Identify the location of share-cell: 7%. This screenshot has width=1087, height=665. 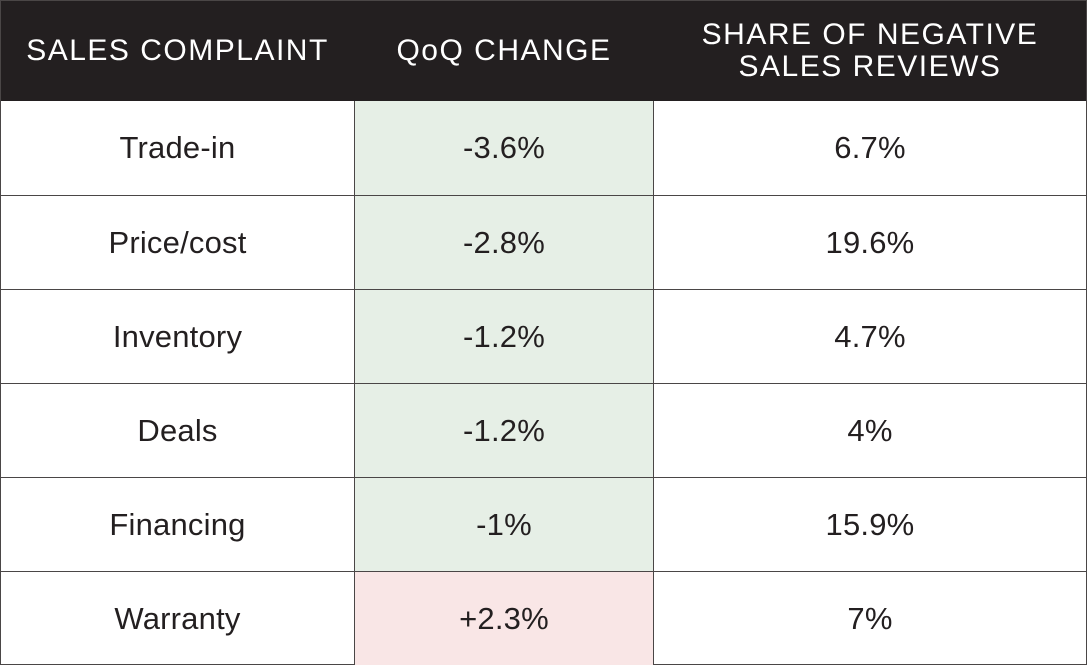
(870, 618).